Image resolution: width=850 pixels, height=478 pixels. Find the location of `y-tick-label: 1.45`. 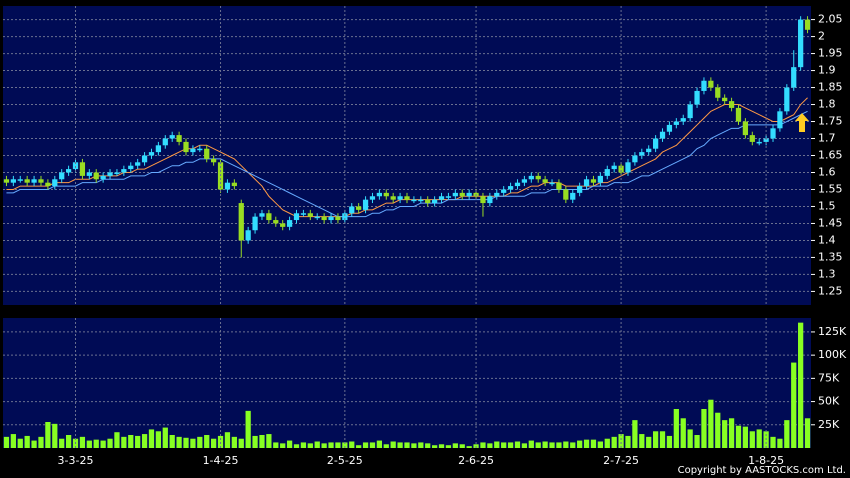

y-tick-label: 1.45 is located at coordinates (830, 222).